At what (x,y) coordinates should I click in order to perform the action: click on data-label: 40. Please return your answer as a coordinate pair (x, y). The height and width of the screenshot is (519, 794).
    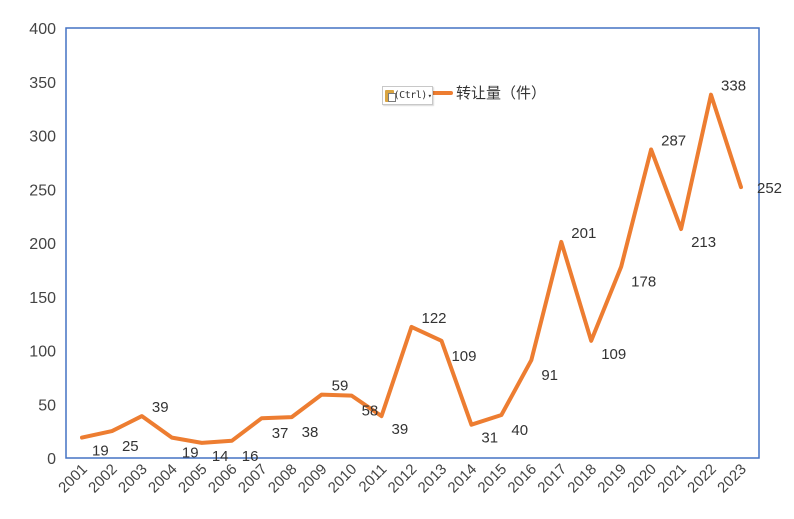
    Looking at the image, I should click on (519, 430).